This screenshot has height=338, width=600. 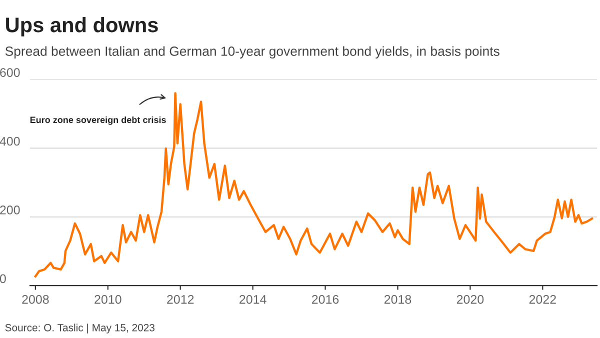 What do you see at coordinates (10, 141) in the screenshot?
I see `y-tick-label: 400` at bounding box center [10, 141].